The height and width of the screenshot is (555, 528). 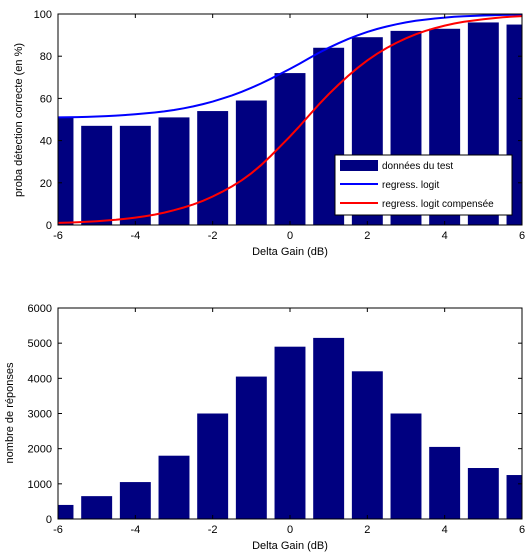 I want to click on y-tick-label: 40, so click(x=46, y=142).